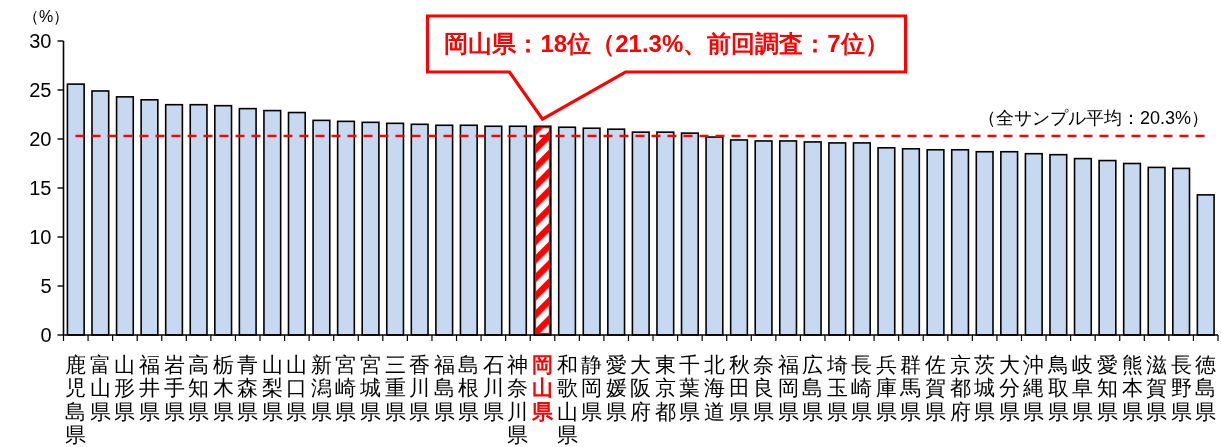 Image resolution: width=1221 pixels, height=447 pixels. I want to click on annotation: 岡山県：18位（21.3%、前回調査：7位）, so click(666, 43).